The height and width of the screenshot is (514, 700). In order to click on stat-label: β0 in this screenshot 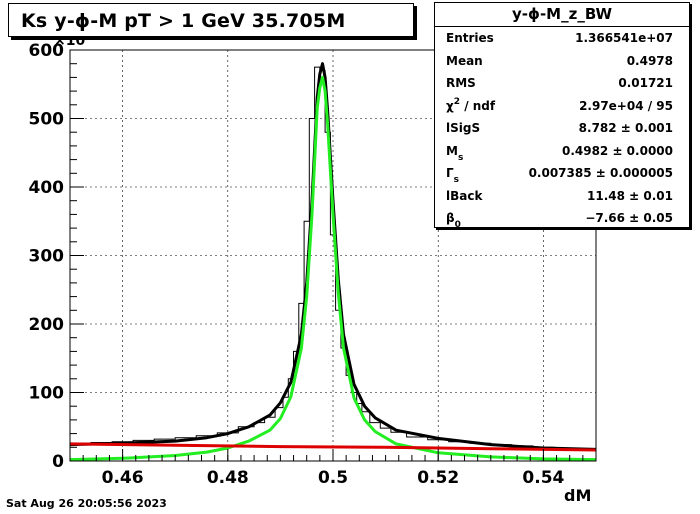, I will do `click(453, 220)`.